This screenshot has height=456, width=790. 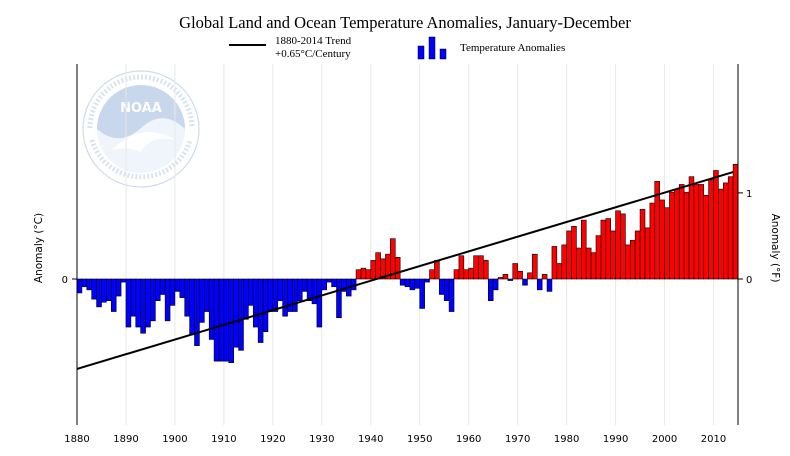 I want to click on bar-2000, so click(x=667, y=243).